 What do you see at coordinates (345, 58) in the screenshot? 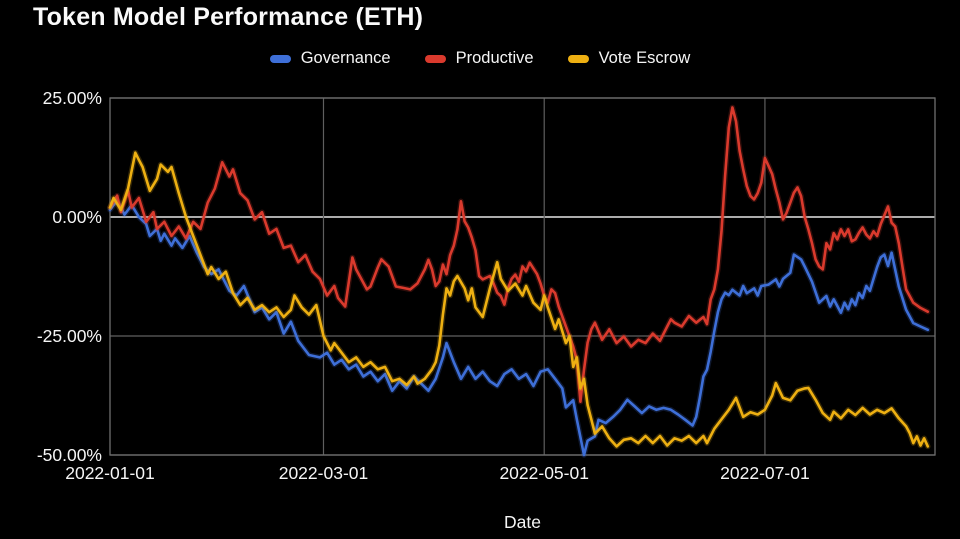
I see `legend-label-governance: Governance` at bounding box center [345, 58].